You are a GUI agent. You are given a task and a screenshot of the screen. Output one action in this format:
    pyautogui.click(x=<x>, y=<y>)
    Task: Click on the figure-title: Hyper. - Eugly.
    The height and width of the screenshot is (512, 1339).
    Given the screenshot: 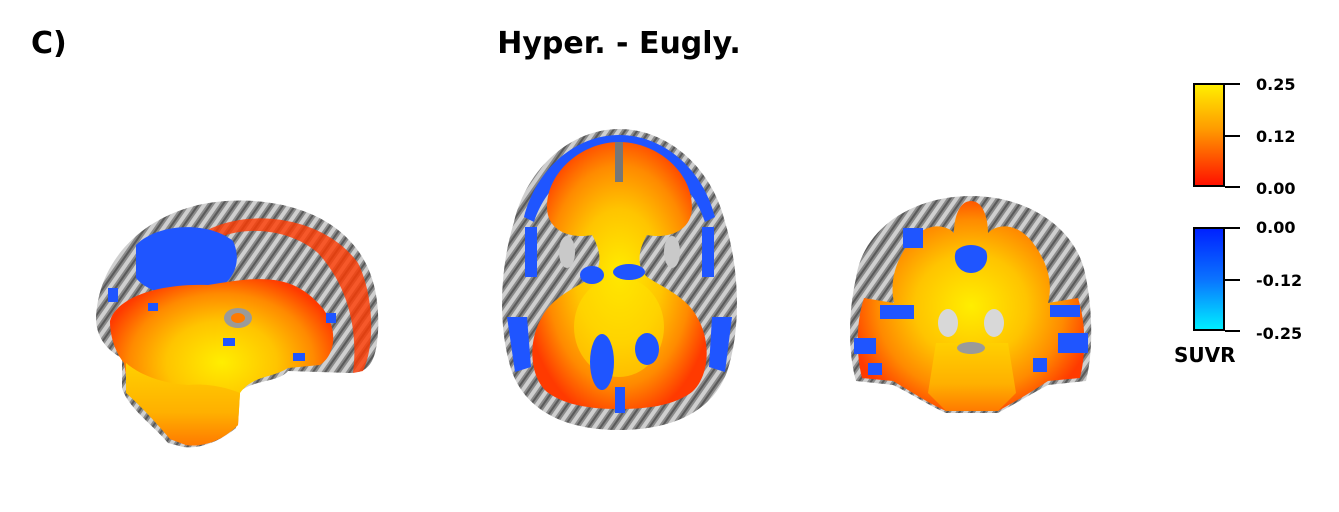 What is the action you would take?
    pyautogui.click(x=619, y=43)
    